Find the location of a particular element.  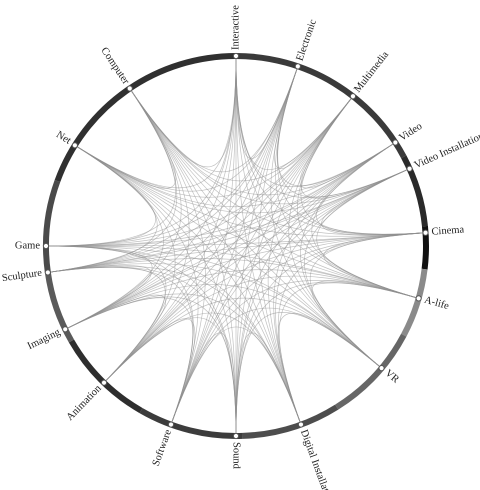

node-label: Computer is located at coordinates (114, 66).